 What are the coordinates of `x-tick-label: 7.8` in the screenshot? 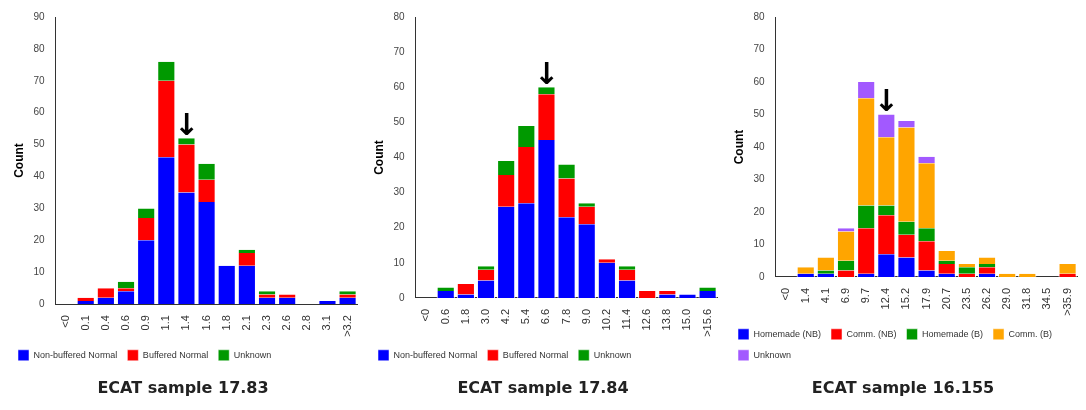 It's located at (565, 316).